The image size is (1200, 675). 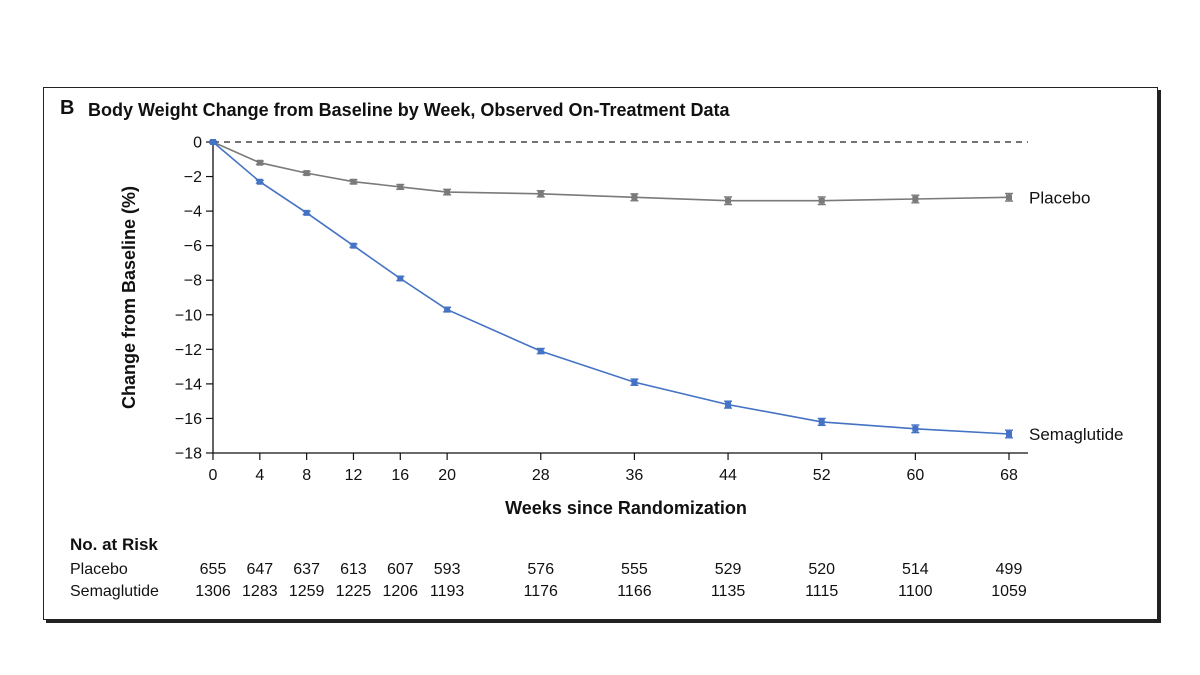 What do you see at coordinates (353, 569) in the screenshot?
I see `placebo-risk-value: 613` at bounding box center [353, 569].